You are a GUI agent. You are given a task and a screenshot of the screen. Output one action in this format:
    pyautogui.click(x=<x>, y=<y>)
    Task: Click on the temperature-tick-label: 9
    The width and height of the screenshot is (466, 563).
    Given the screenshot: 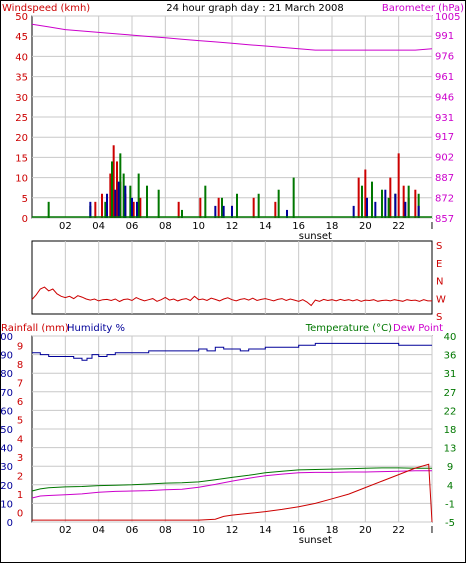 What is the action you would take?
    pyautogui.click(x=450, y=467)
    